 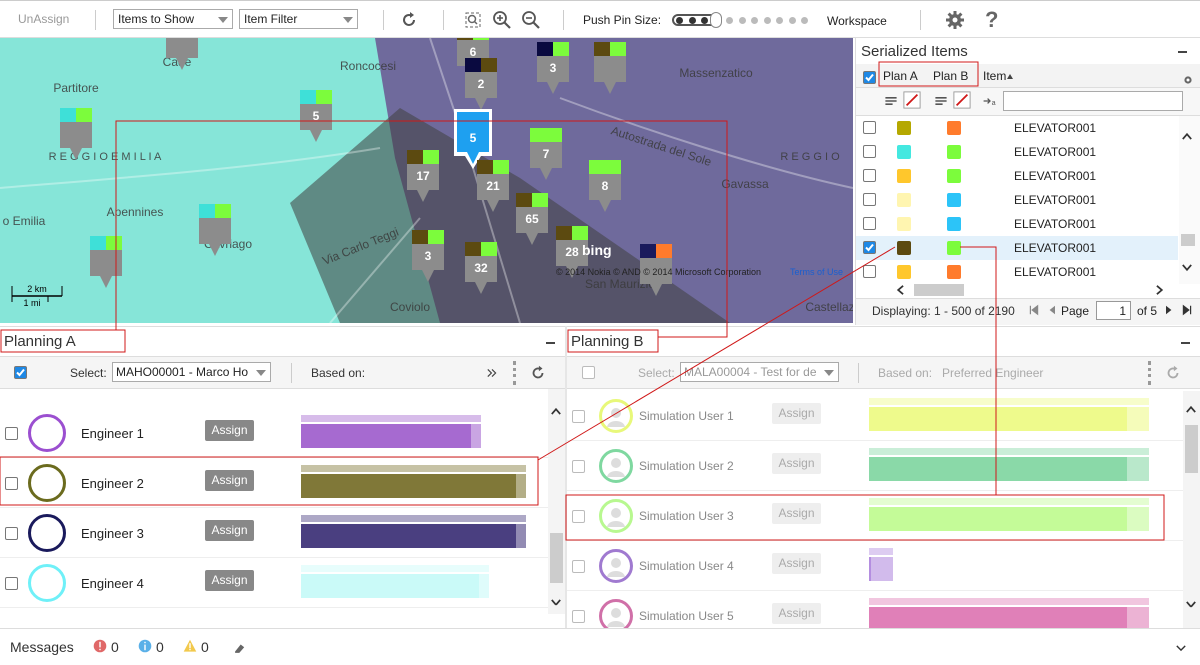 What do you see at coordinates (40, 341) in the screenshot?
I see `panel-title: Planning A` at bounding box center [40, 341].